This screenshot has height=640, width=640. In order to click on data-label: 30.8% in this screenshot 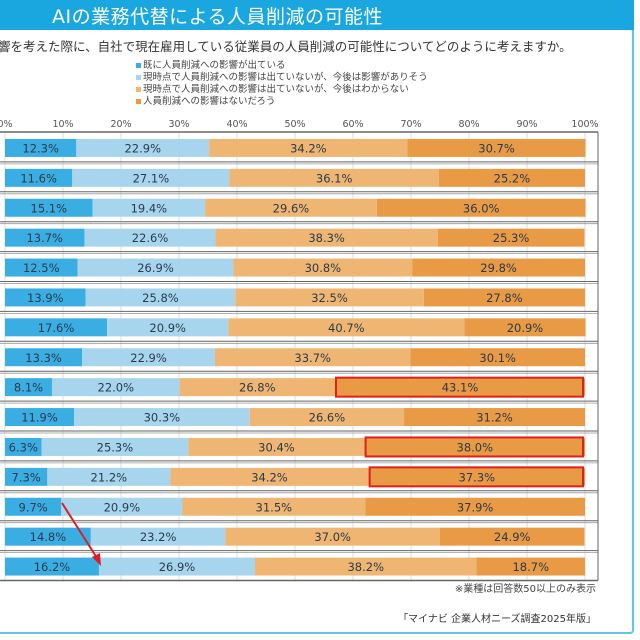, I will do `click(323, 268)`.